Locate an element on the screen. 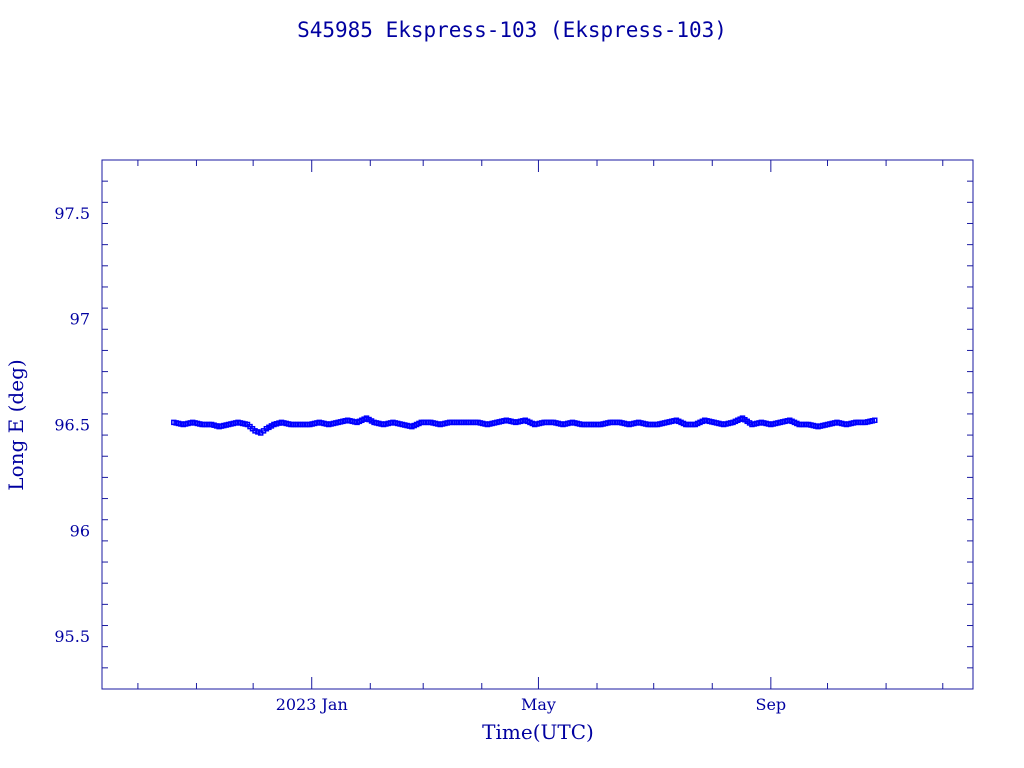 This screenshot has height=768, width=1024. y-tick-label: 95.5 is located at coordinates (72, 636).